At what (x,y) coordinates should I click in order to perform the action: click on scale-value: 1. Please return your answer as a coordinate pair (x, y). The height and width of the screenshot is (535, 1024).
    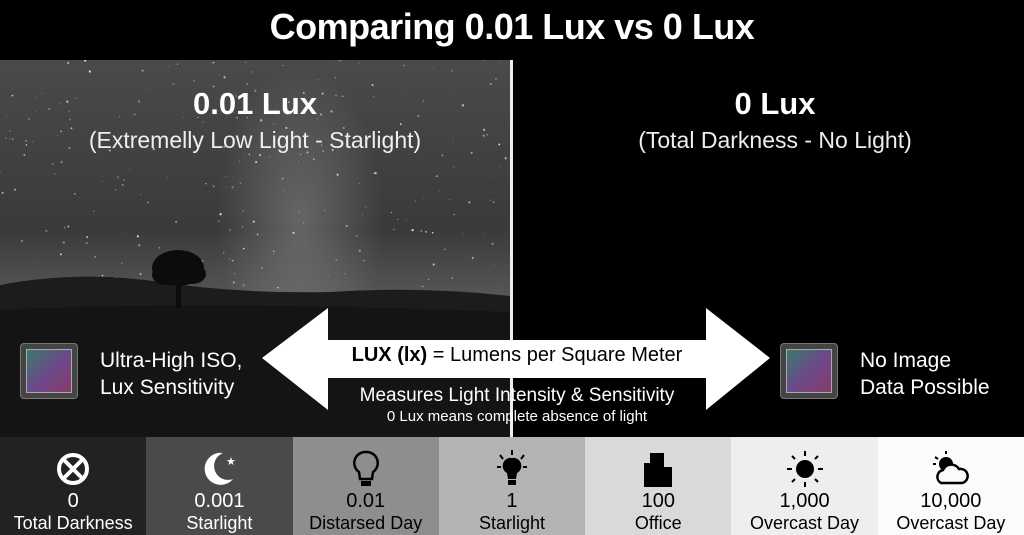
    Looking at the image, I should click on (512, 501).